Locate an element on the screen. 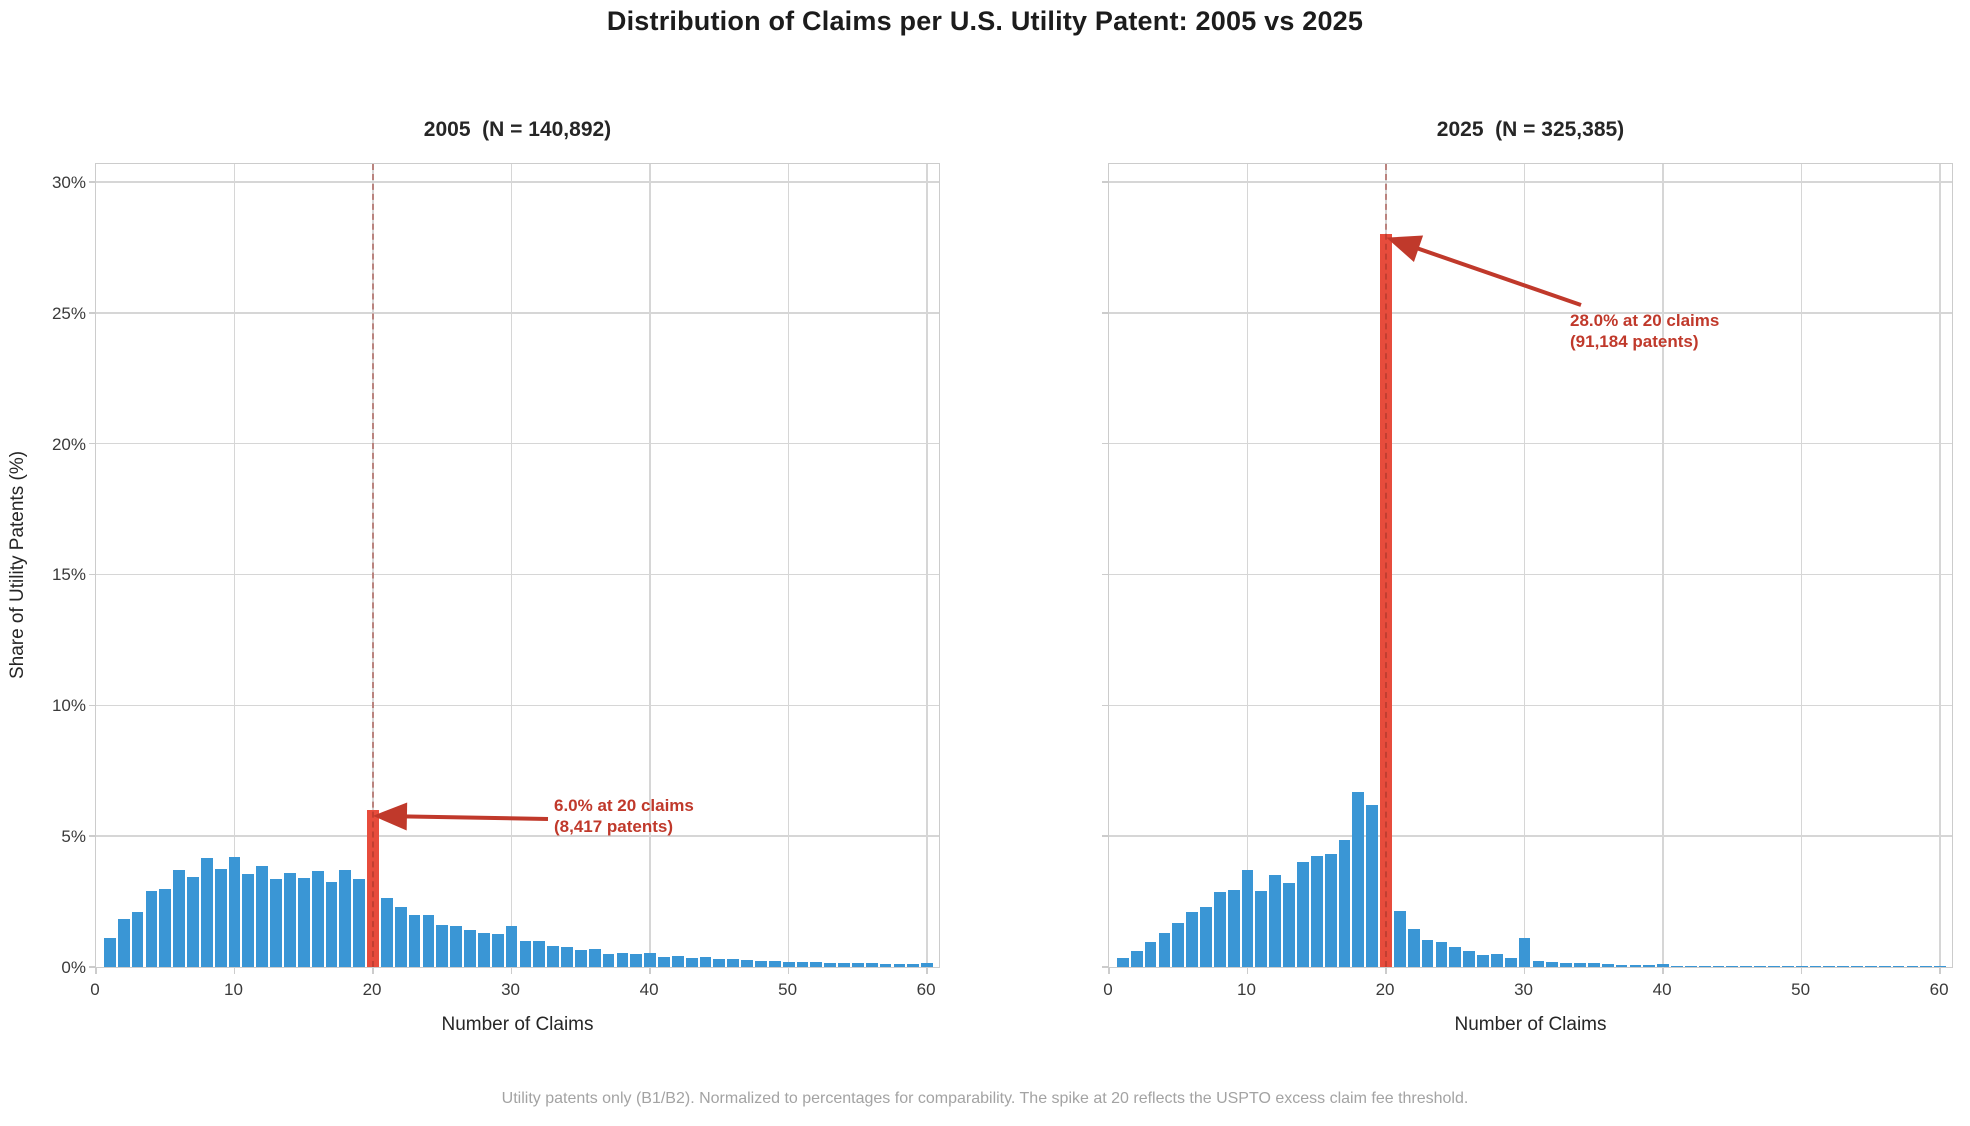 The height and width of the screenshot is (1126, 1970). spike-annotation: 28.0% at 20 claims (91,184 patents) is located at coordinates (1644, 331).